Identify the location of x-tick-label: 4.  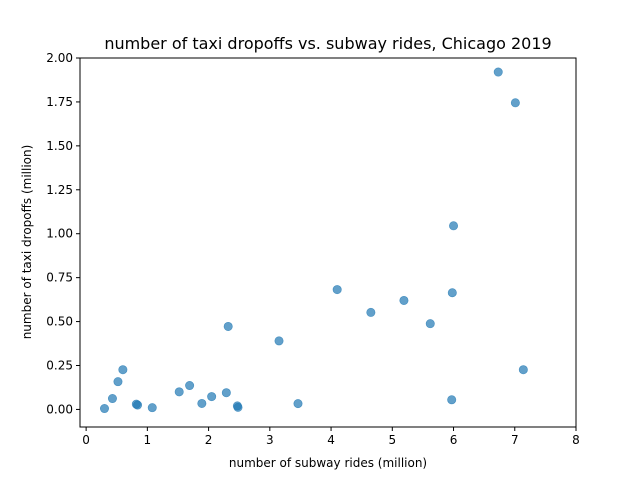
(331, 440).